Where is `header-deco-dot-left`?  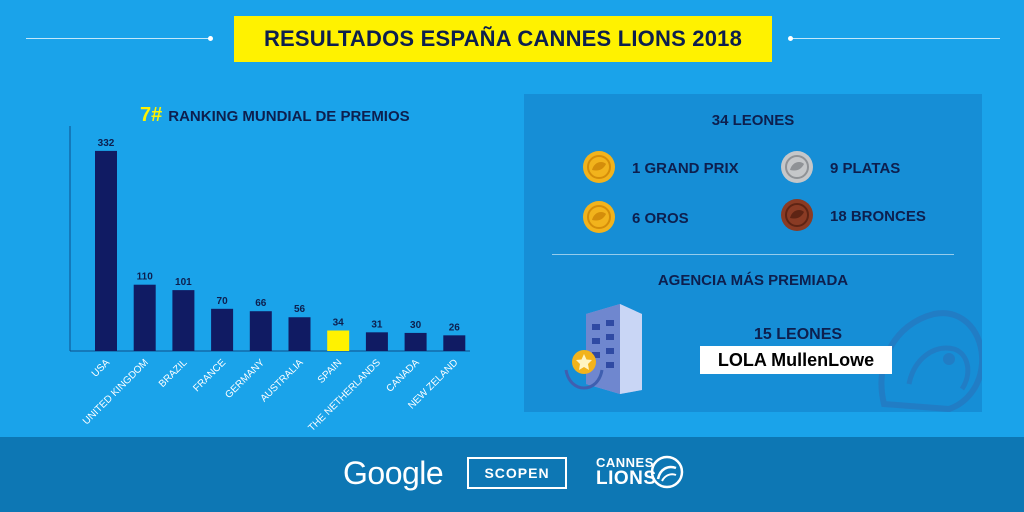 header-deco-dot-left is located at coordinates (210, 38).